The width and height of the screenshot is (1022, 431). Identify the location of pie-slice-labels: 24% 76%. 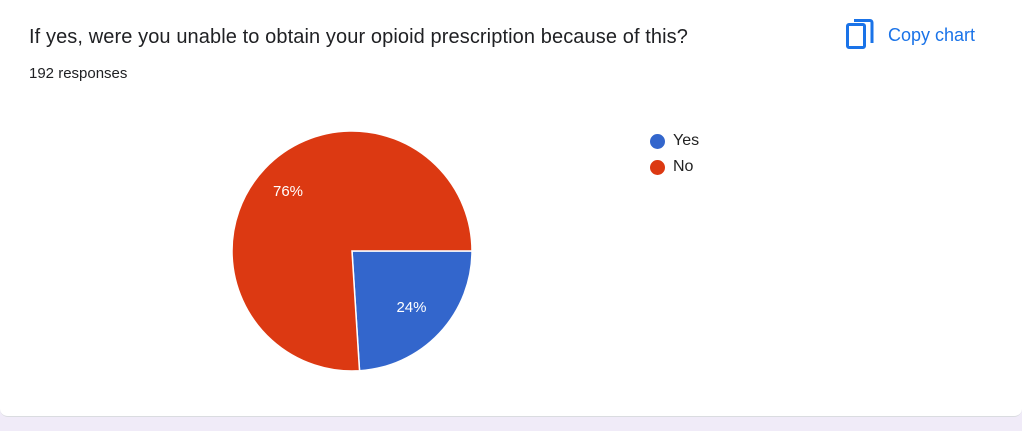
(350, 249).